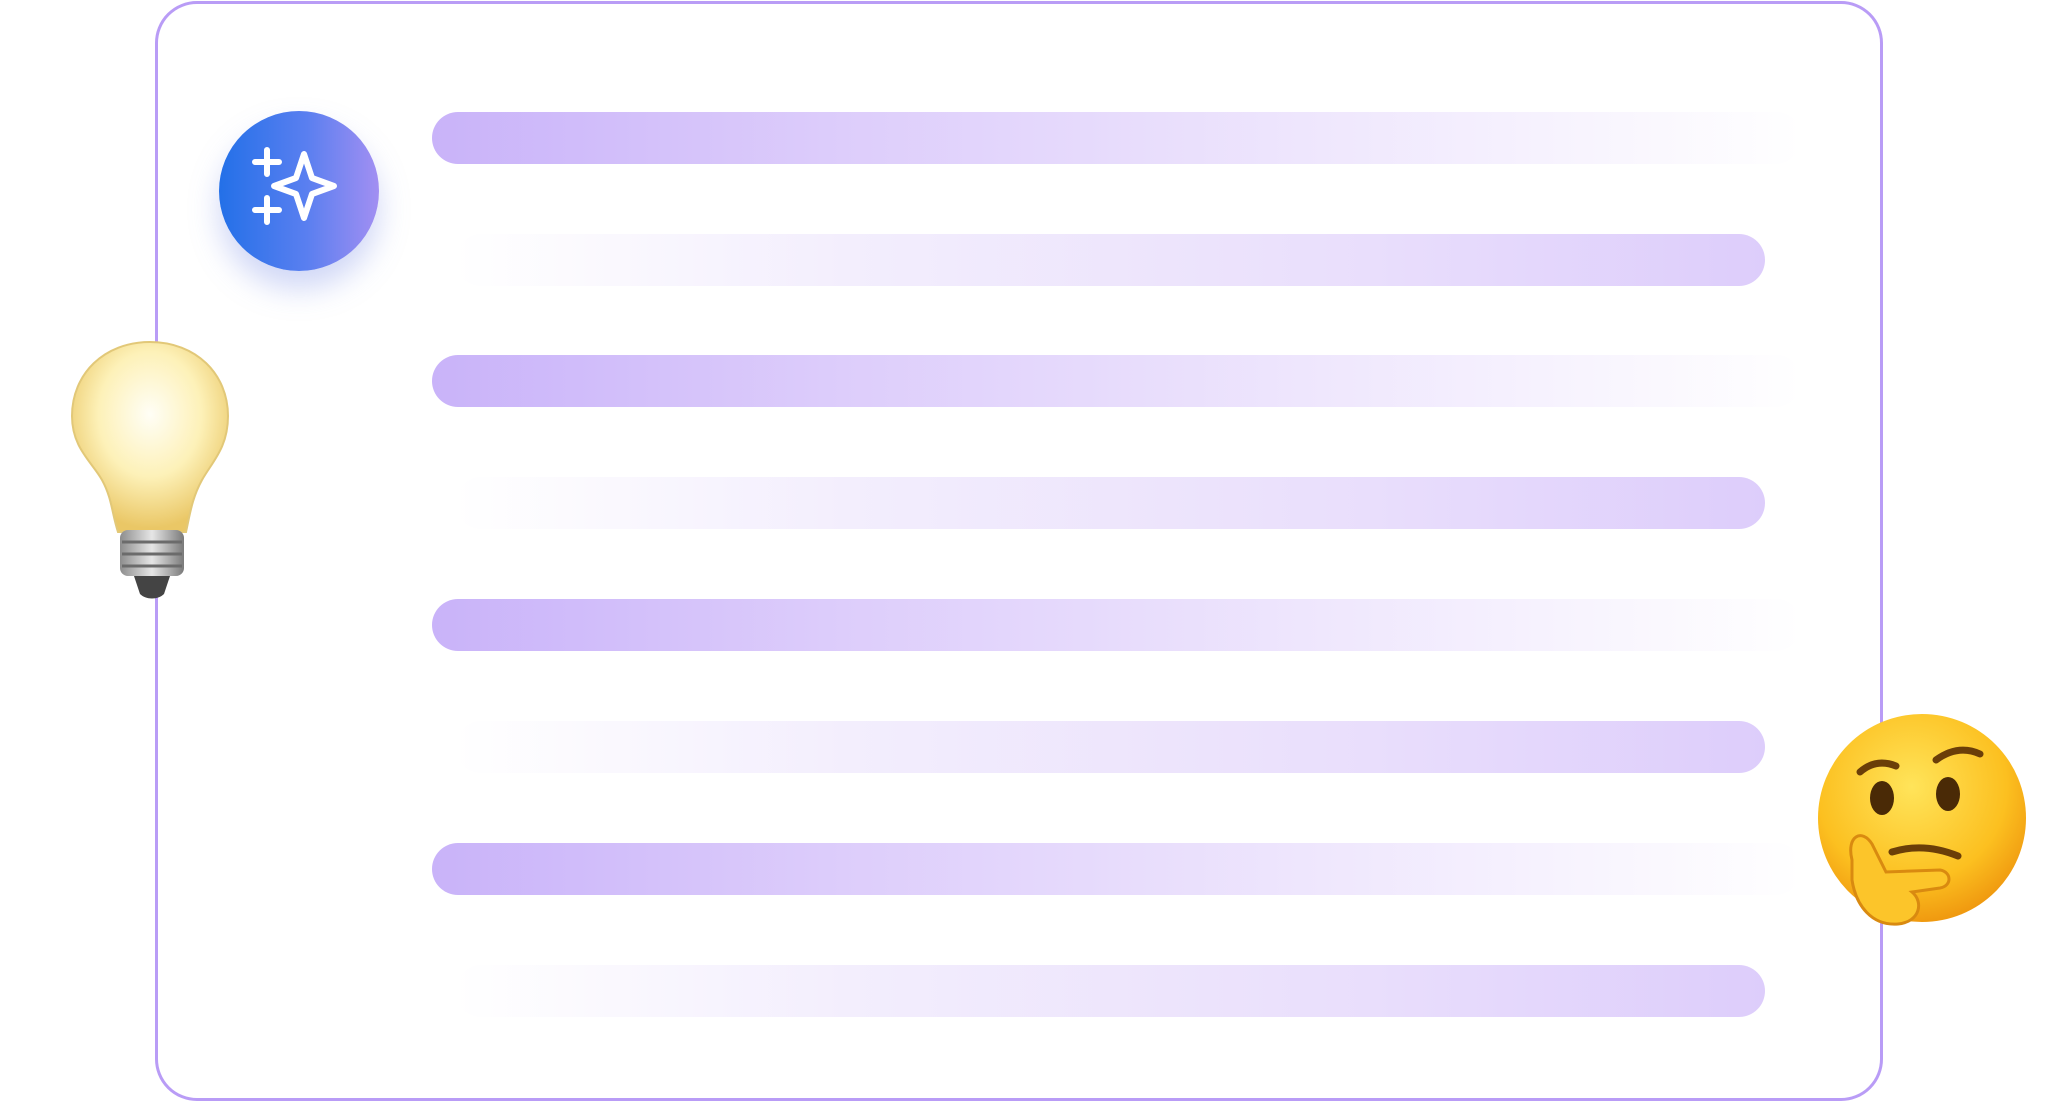 The width and height of the screenshot is (2055, 1101). Describe the element at coordinates (150, 469) in the screenshot. I see `lightbulb-icon` at that location.